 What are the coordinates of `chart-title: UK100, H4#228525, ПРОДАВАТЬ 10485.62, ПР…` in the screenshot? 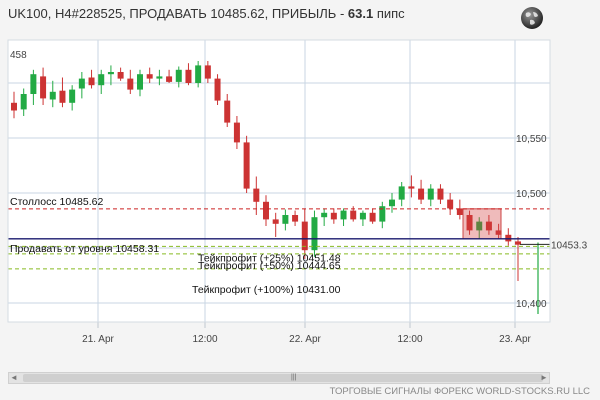 It's located at (206, 13).